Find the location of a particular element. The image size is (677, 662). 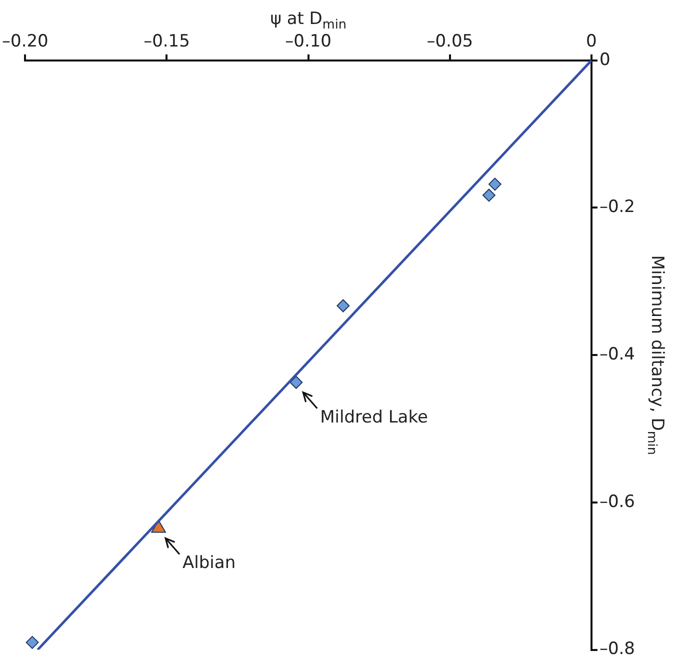

annotation: Albian is located at coordinates (209, 563).